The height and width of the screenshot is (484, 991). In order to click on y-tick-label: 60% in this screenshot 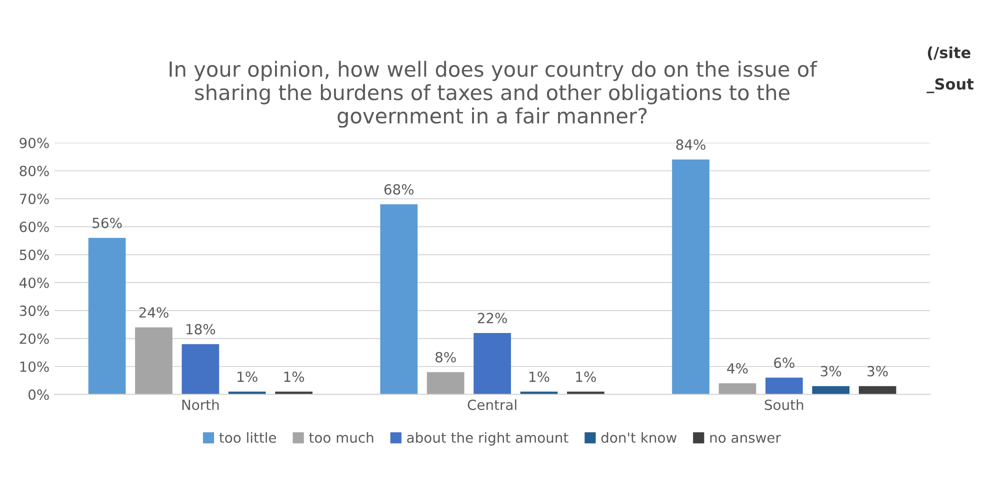, I will do `click(34, 227)`.